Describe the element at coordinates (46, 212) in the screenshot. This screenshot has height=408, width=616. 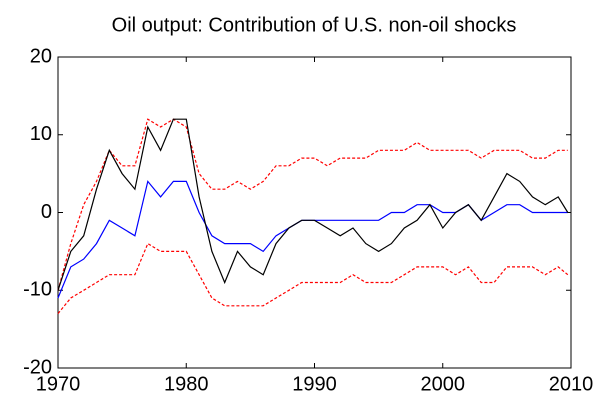
I see `y-tick-label: 0` at that location.